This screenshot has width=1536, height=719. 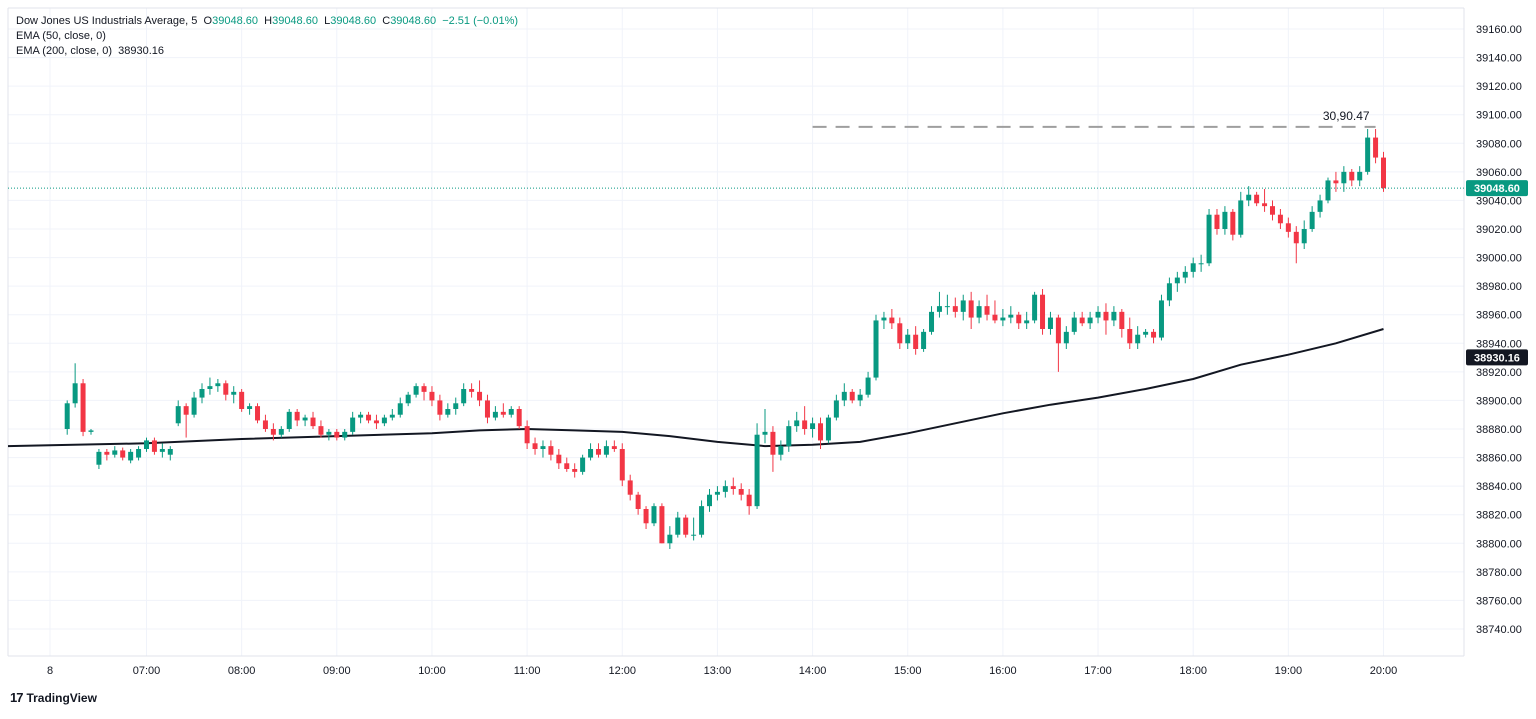 I want to click on time-tick-label: 15:00, so click(x=908, y=671).